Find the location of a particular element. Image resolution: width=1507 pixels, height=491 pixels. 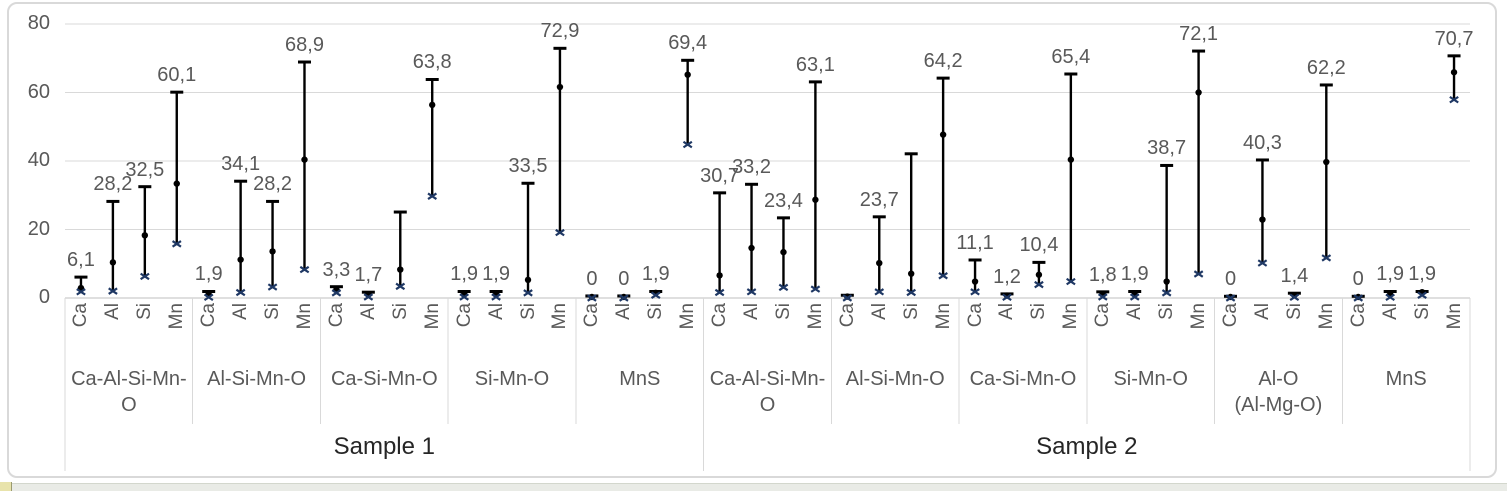

range-bar-Al-O (Al-Mg-O)-Al is located at coordinates (1262, 212).